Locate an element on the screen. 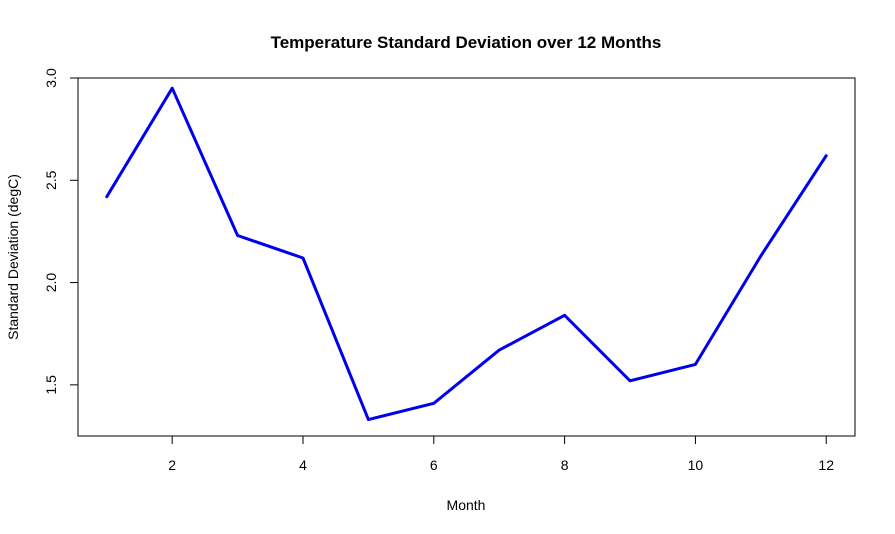 This screenshot has width=895, height=534. x-axis-label: Month is located at coordinates (466, 505).